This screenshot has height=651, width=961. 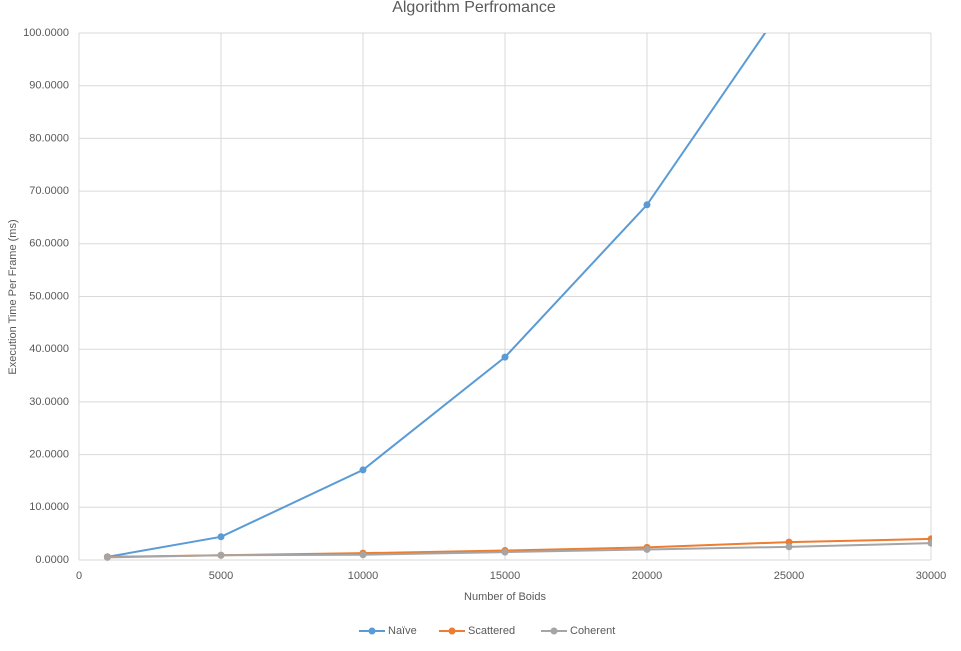 I want to click on x-tick-label: 30000, so click(x=931, y=576).